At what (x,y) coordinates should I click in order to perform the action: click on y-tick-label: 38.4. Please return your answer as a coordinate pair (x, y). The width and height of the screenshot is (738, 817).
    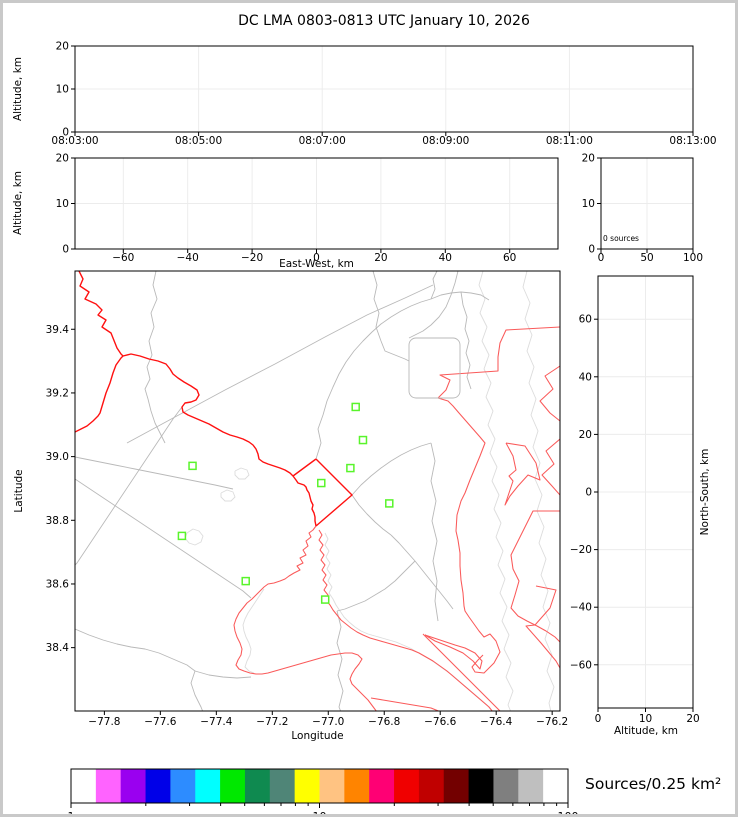
    Looking at the image, I should click on (58, 648).